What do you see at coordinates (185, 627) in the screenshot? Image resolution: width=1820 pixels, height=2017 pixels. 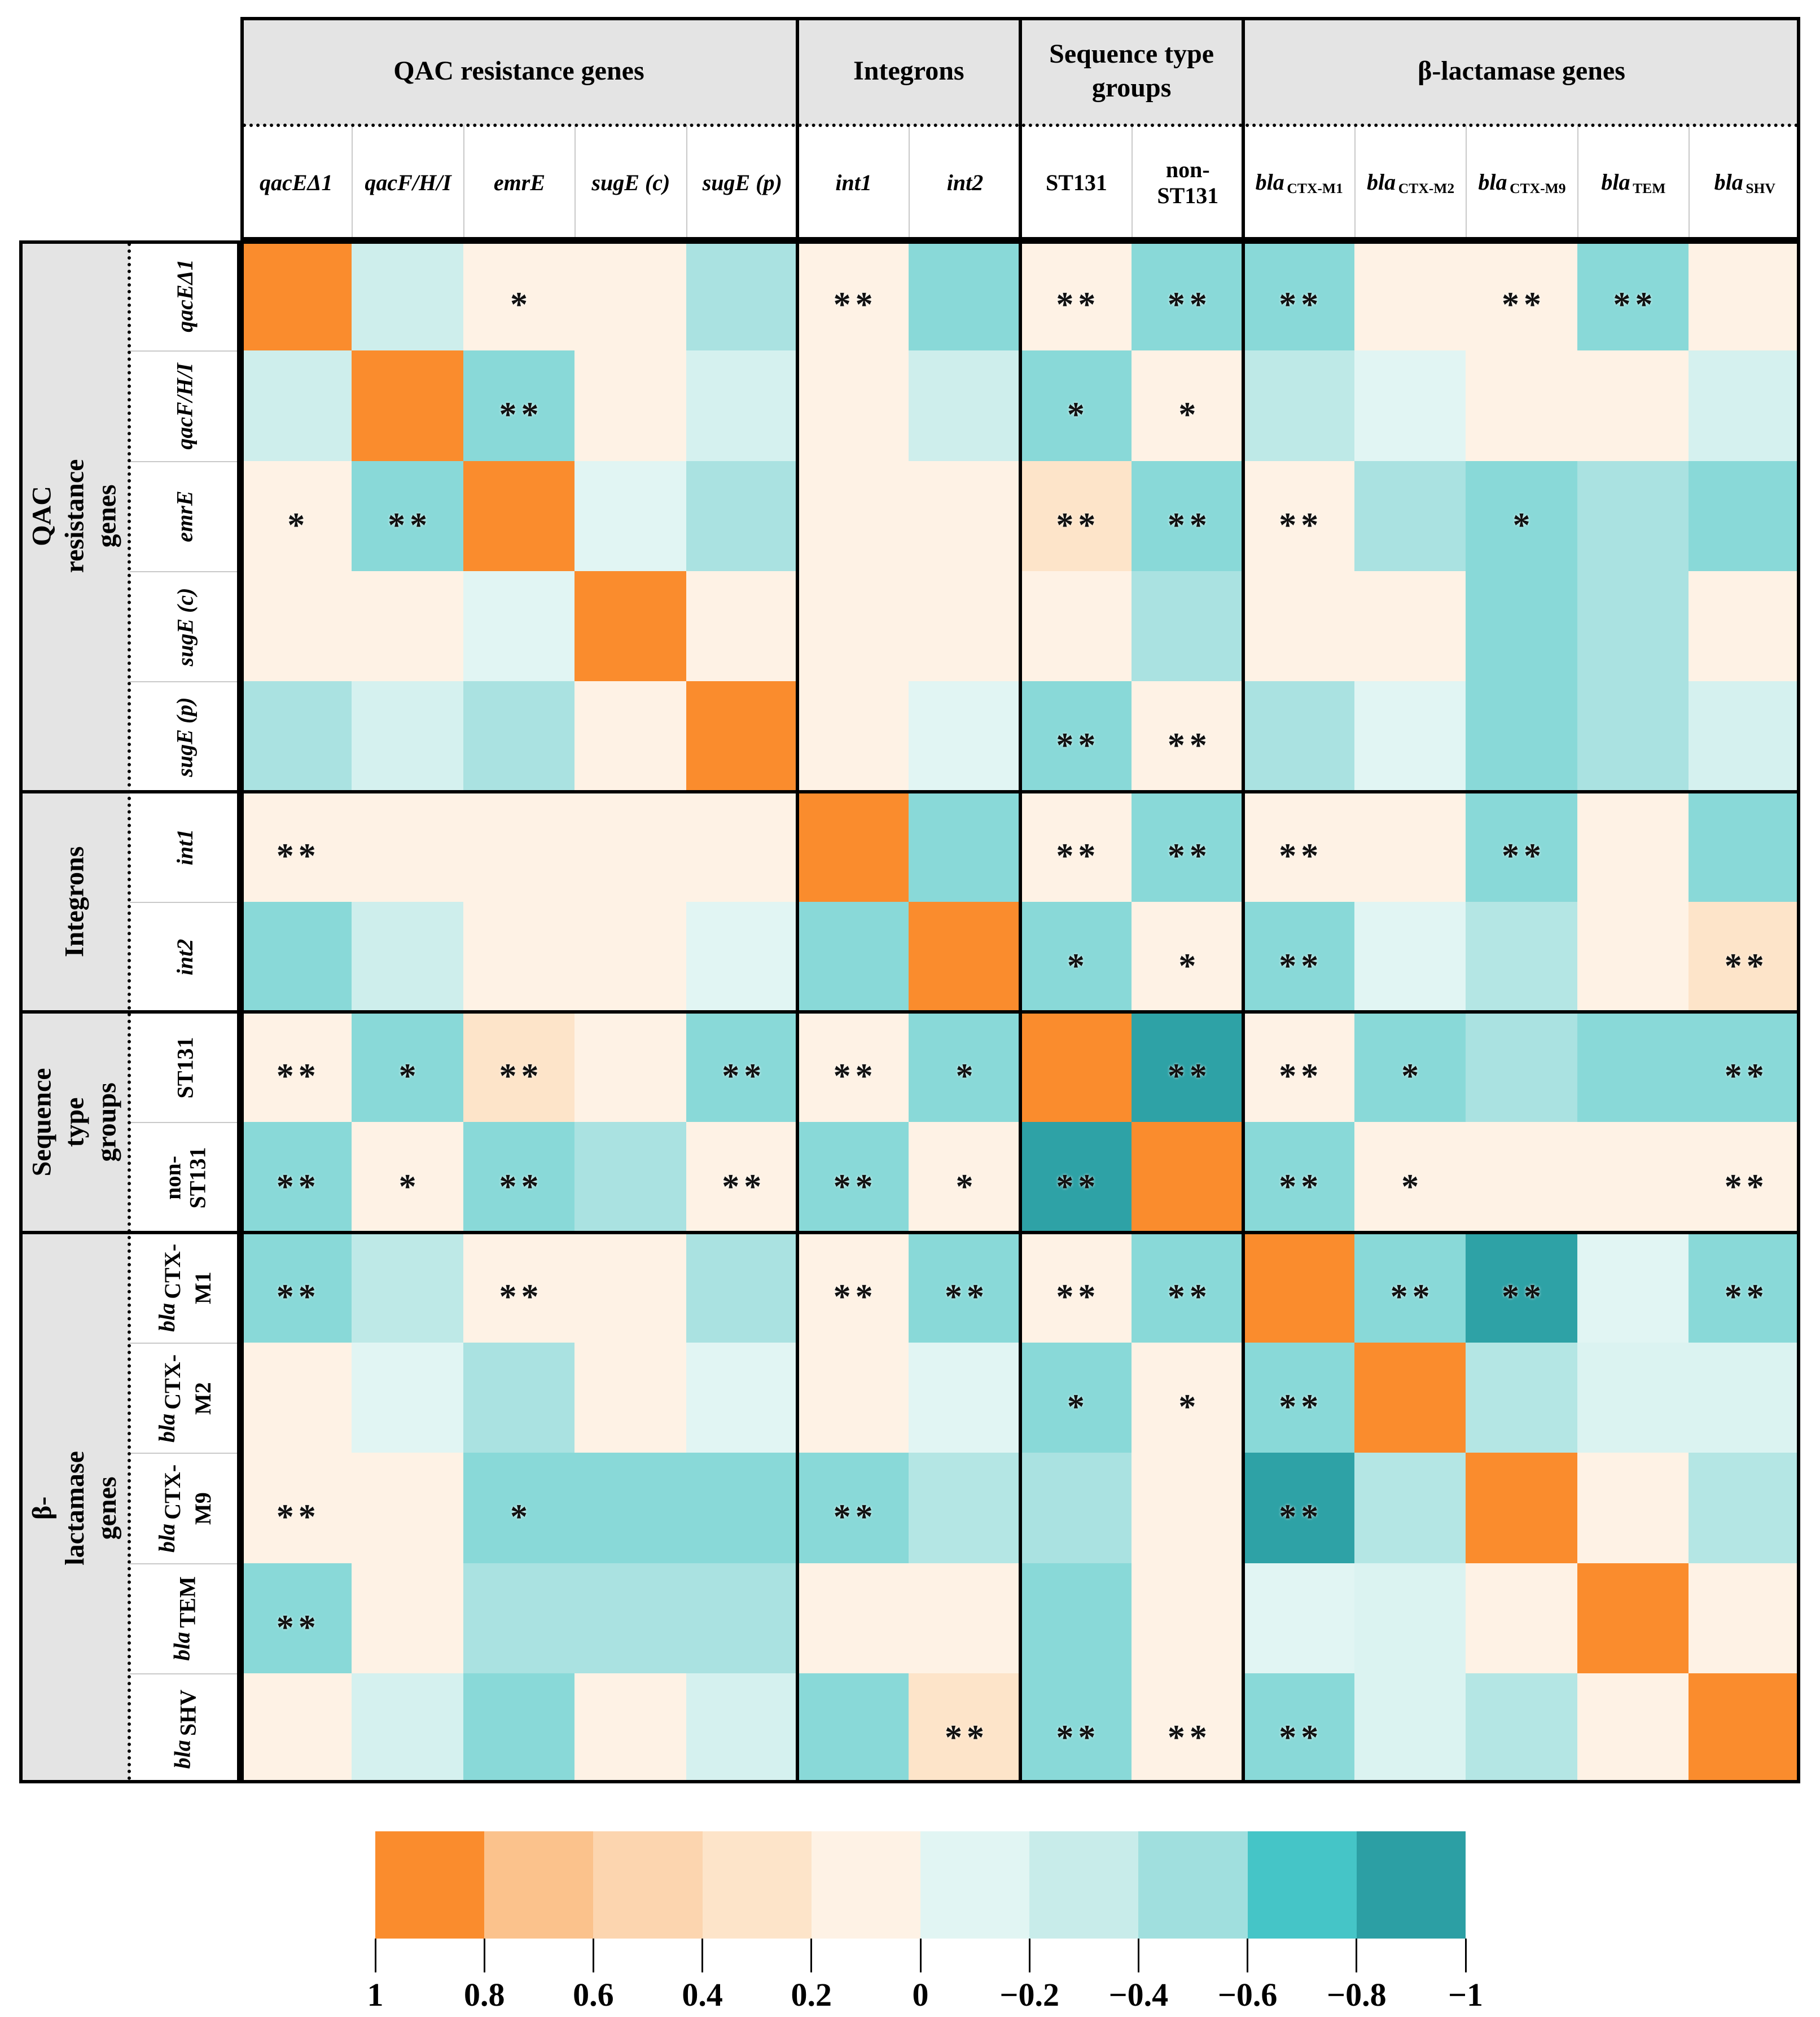 I see `row-header-label: sugE (c)` at bounding box center [185, 627].